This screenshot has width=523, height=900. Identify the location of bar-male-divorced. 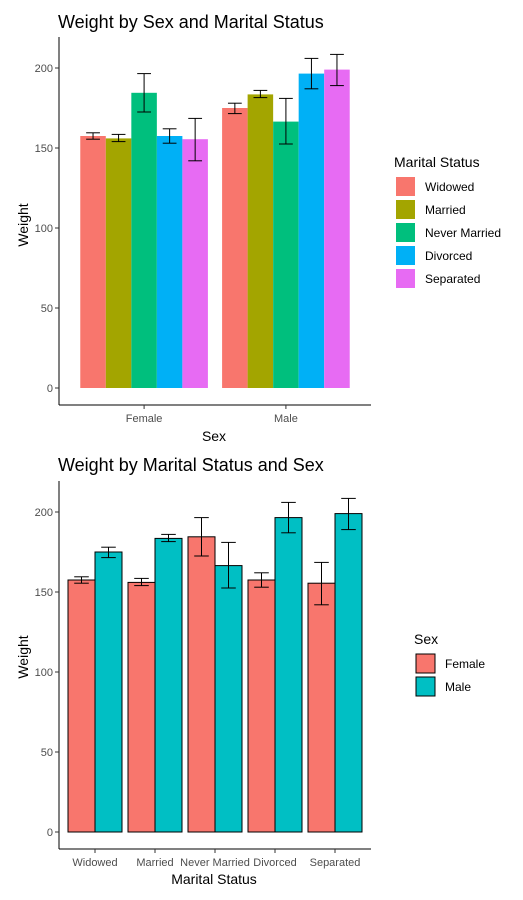
(311, 230).